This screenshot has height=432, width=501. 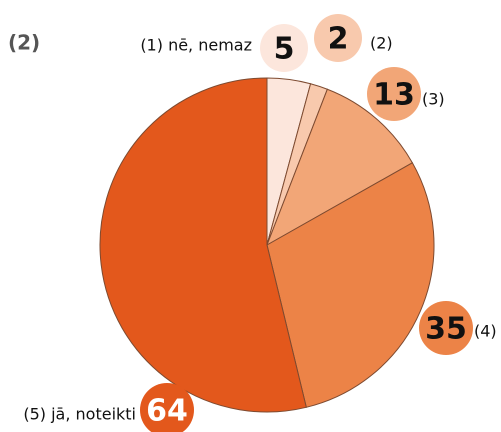 I want to click on category-label: (5) jā, noteikti, so click(x=79, y=414).